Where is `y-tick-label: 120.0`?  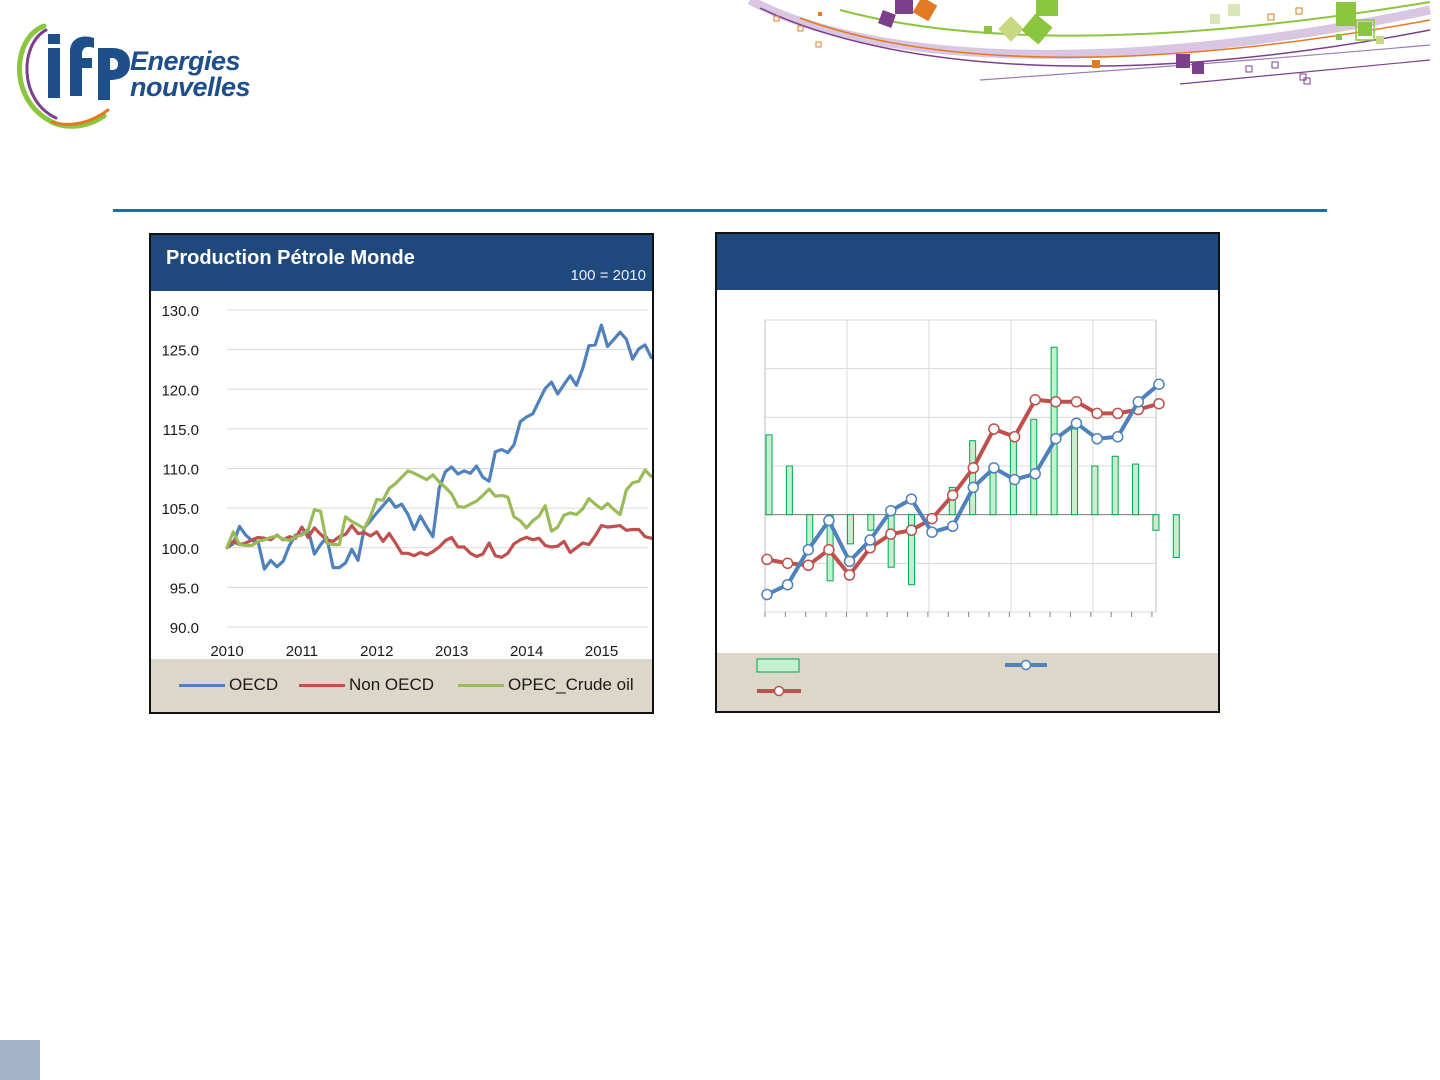 y-tick-label: 120.0 is located at coordinates (180, 390).